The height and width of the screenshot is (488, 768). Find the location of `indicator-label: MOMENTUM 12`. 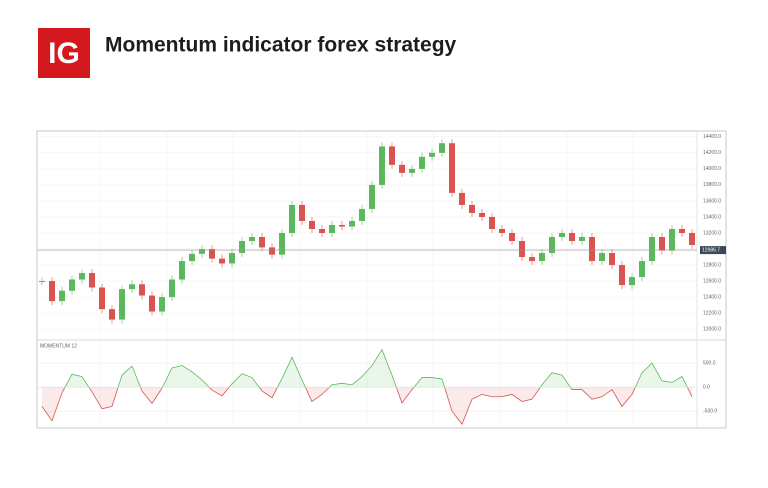

indicator-label: MOMENTUM 12 is located at coordinates (58, 346).